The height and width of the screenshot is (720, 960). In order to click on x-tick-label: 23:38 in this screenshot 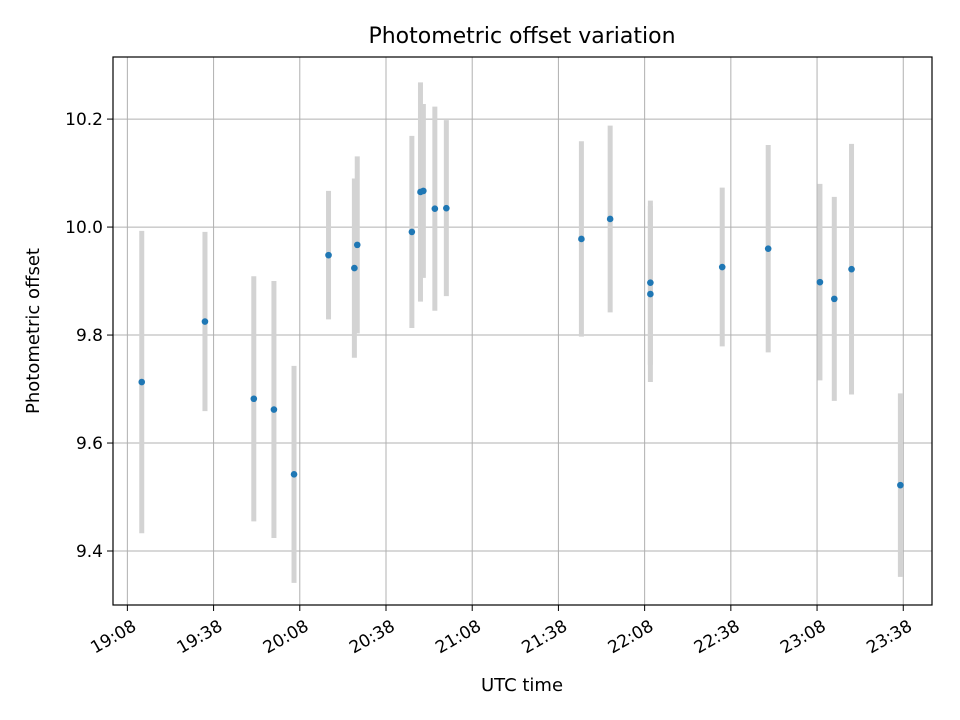, I will do `click(889, 637)`.